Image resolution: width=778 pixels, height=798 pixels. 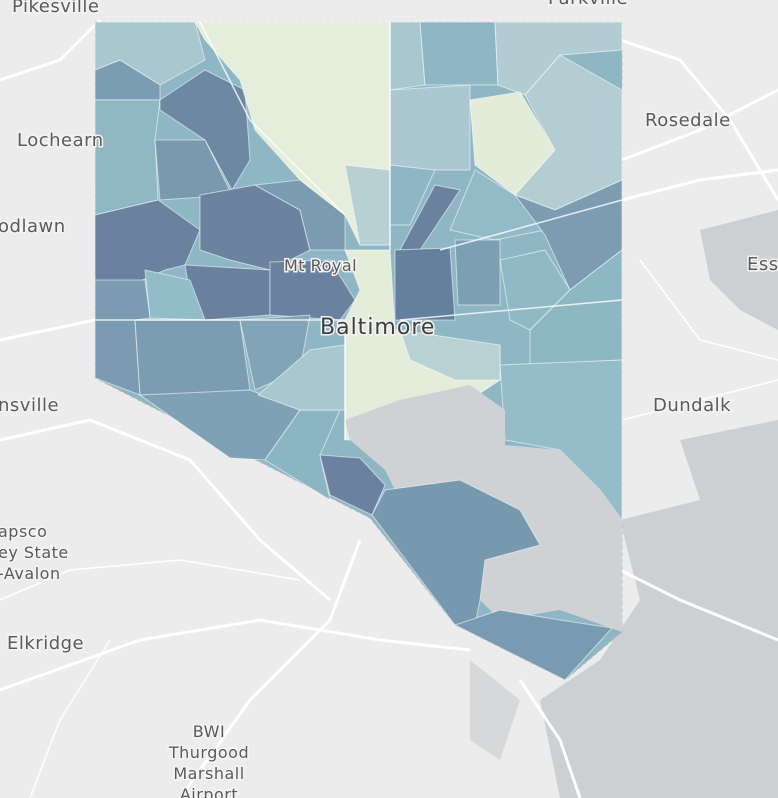 I want to click on place-label: Parkville, so click(x=588, y=4).